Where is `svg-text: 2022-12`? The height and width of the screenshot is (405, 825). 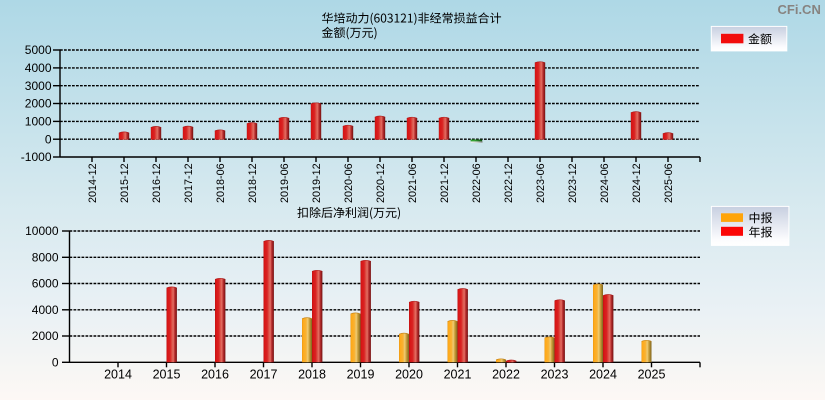
svg-text: 2022-12 is located at coordinates (509, 183).